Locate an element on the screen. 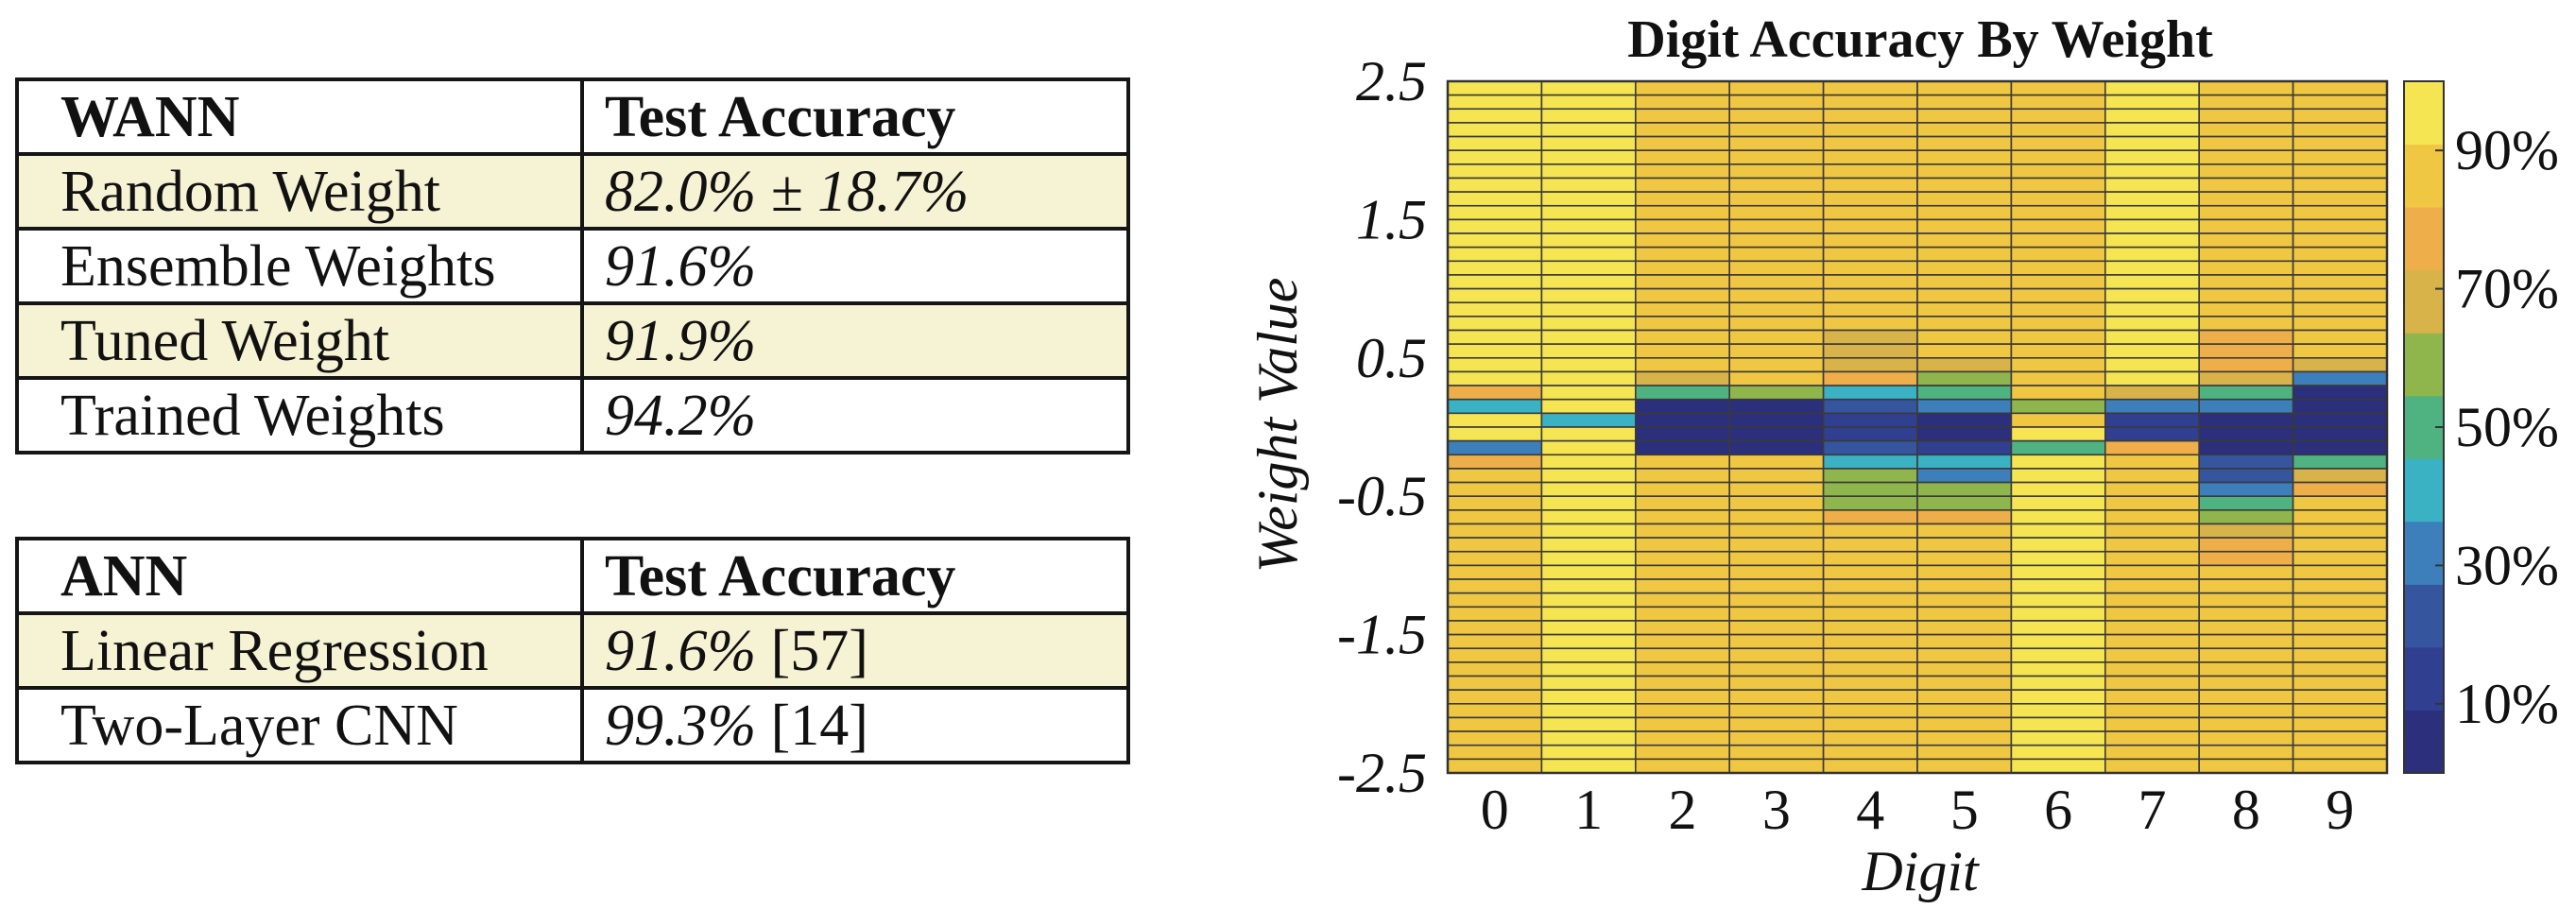  method-cell: Two-Layer CNN is located at coordinates (299, 725).